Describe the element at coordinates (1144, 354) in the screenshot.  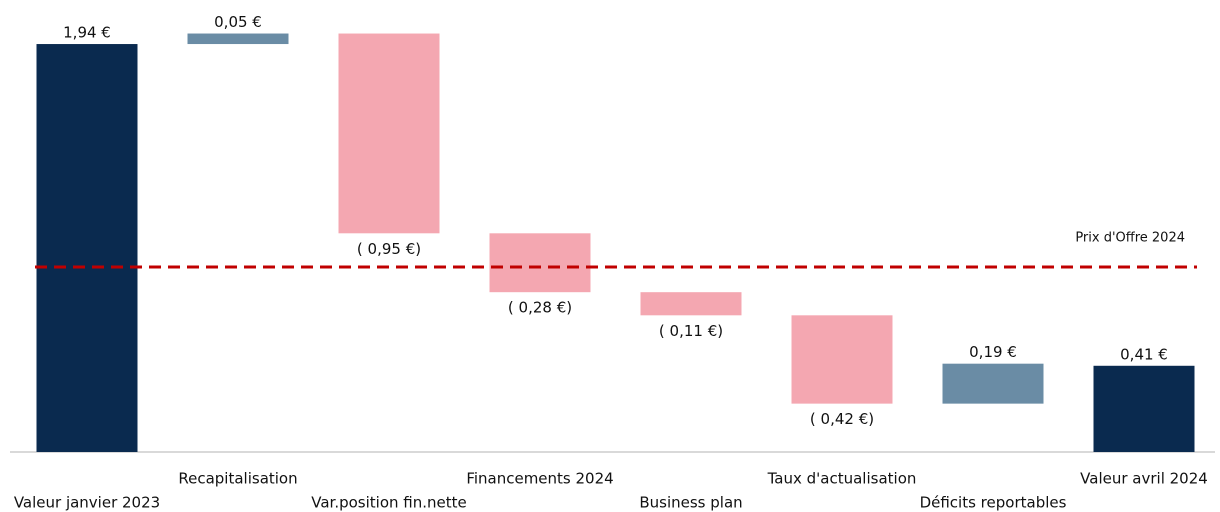
I see `value-label: 0,41 €` at that location.